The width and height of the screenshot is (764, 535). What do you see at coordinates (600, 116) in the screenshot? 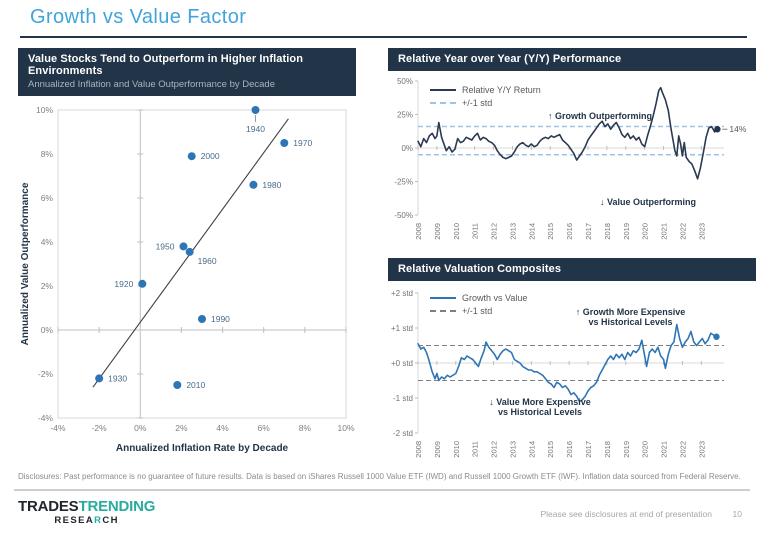
I see `annotation-growth-outperforming: ↑ Growth Outperforming` at bounding box center [600, 116].